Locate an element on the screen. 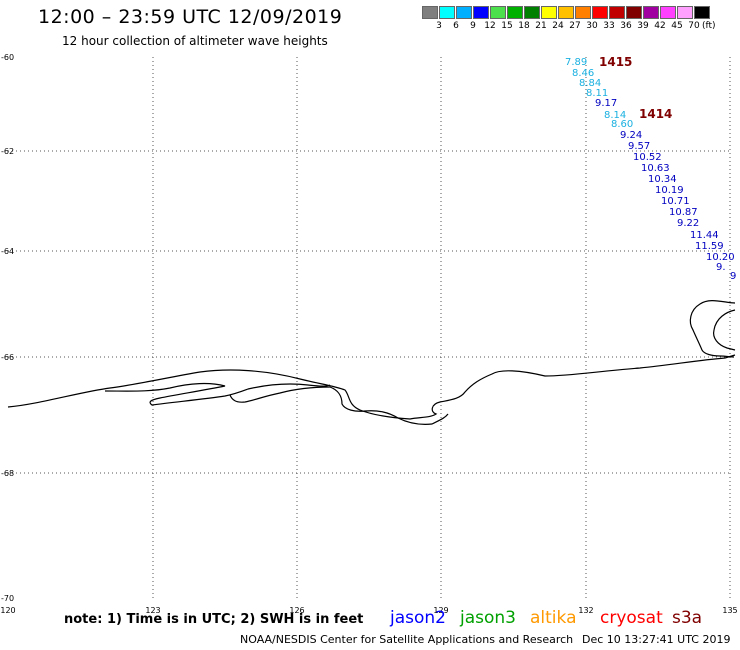 This screenshot has width=740, height=650. wave-height-label: 10.52 is located at coordinates (647, 157).